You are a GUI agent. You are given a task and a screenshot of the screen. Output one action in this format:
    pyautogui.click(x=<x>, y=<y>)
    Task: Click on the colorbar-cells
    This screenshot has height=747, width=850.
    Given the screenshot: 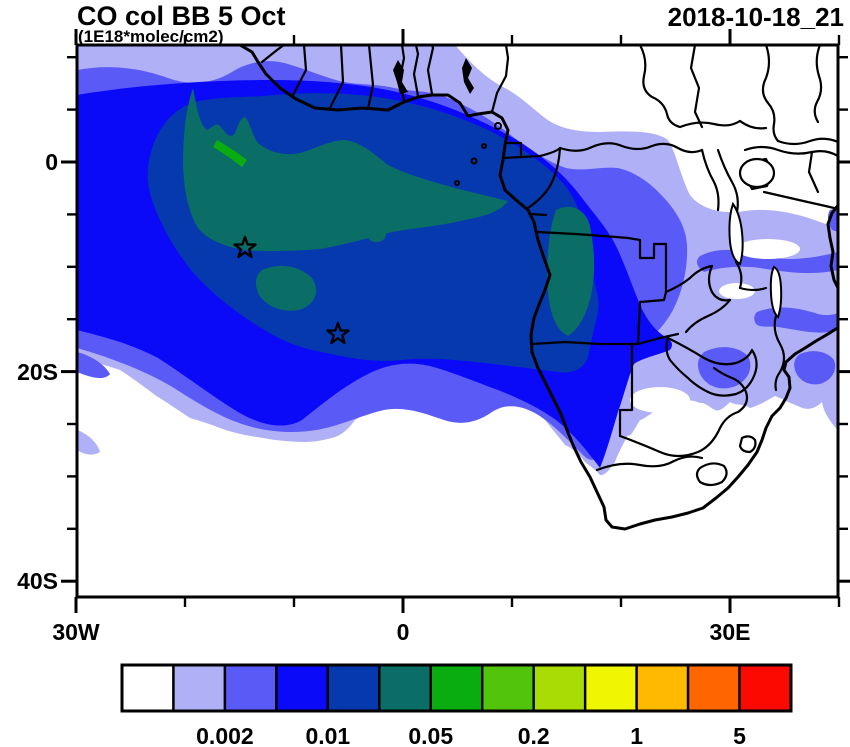 What is the action you would take?
    pyautogui.click(x=456, y=688)
    